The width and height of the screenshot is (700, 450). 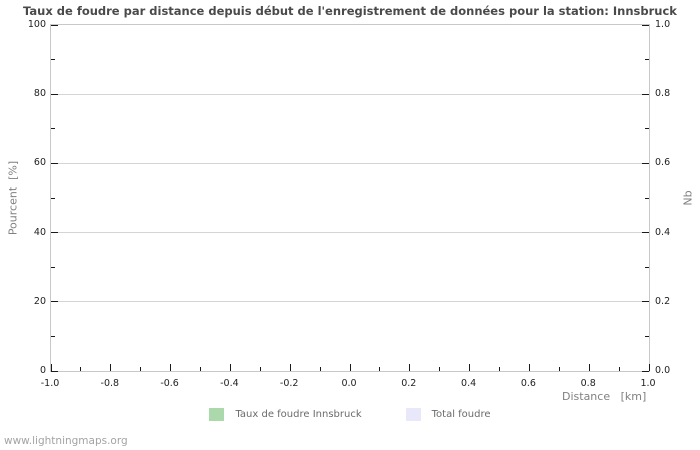 I want to click on left-tick-label: 80, so click(x=39, y=94).